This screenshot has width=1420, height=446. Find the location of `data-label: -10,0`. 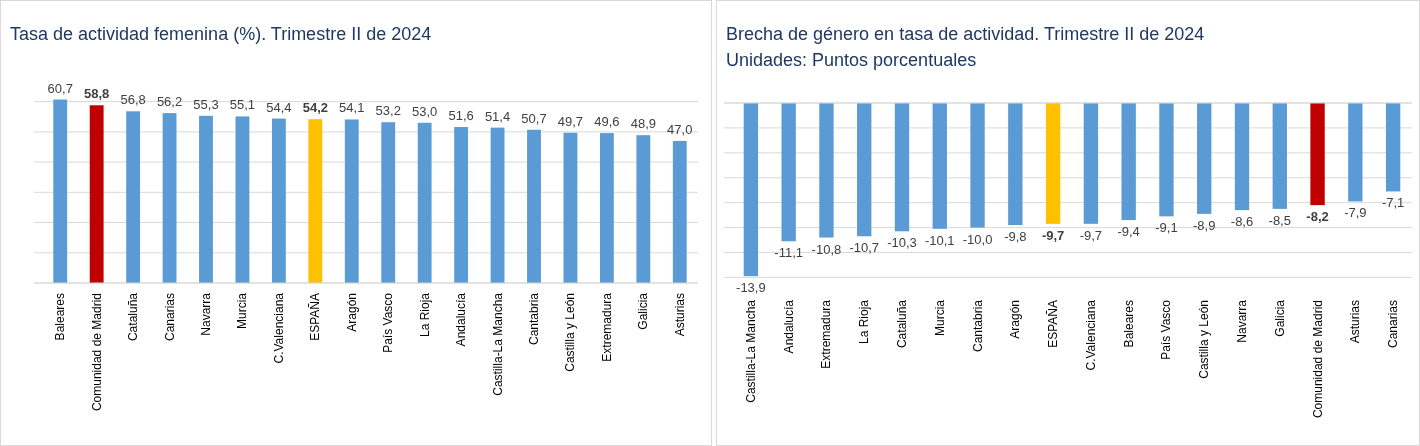

data-label: -10,0 is located at coordinates (977, 239).